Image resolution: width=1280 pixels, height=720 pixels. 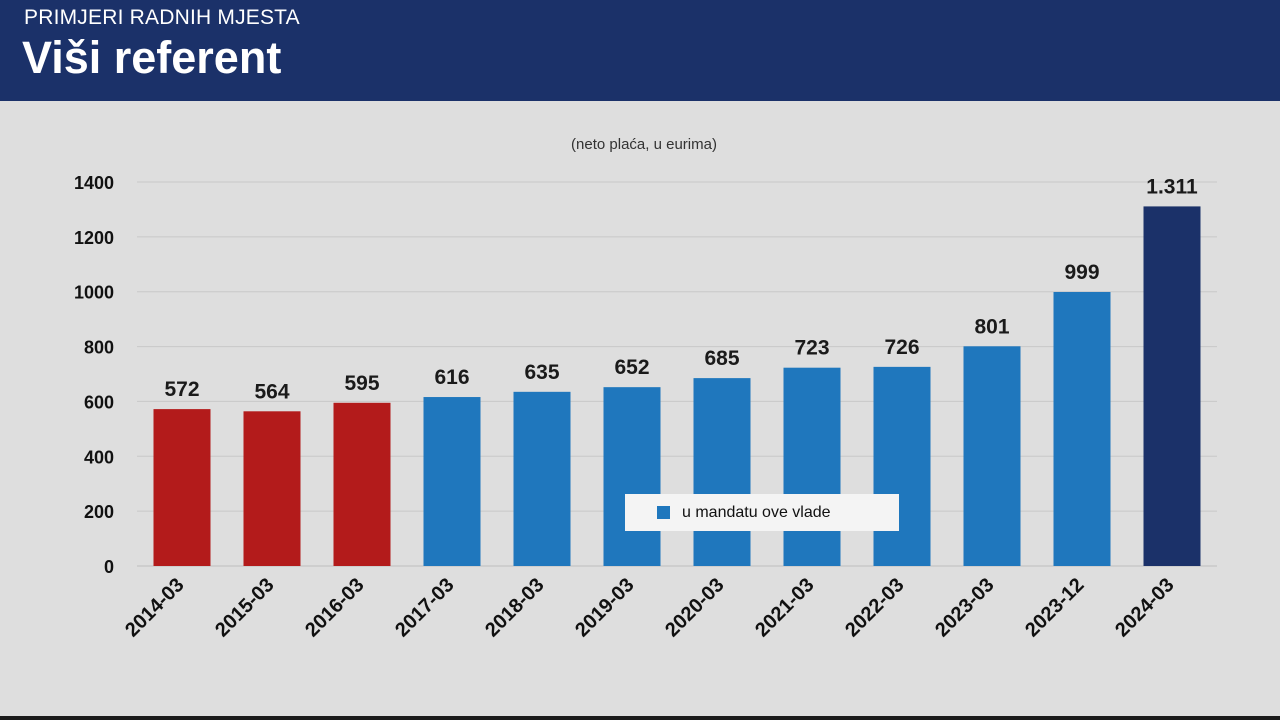 I want to click on value-label: 652, so click(x=631, y=367).